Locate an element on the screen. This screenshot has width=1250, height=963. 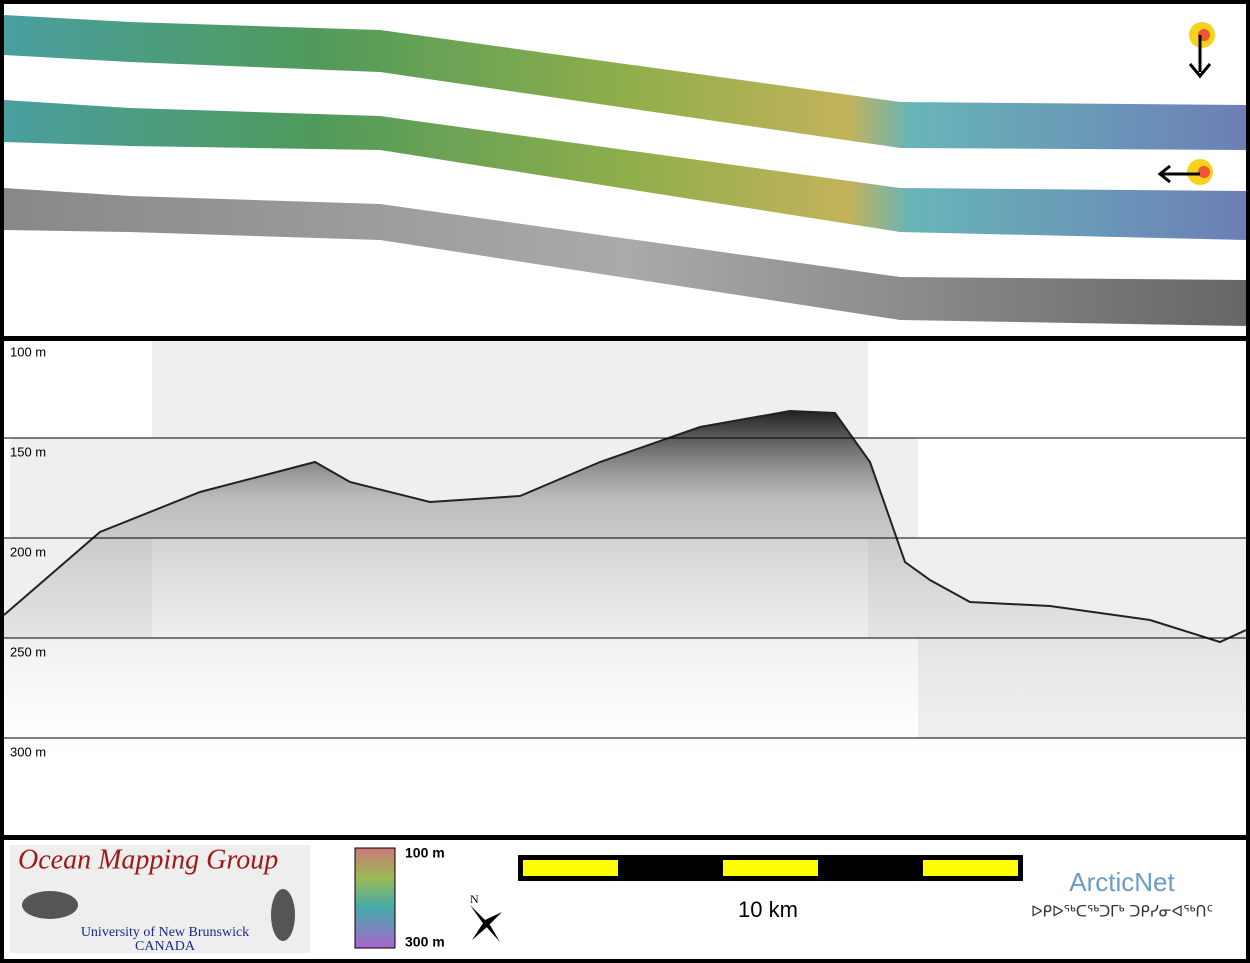
logo-line: CANADA is located at coordinates (165, 946).